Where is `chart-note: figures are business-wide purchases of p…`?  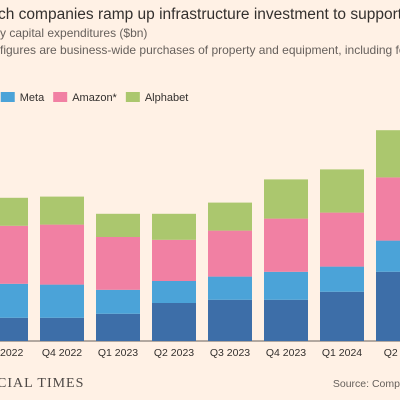
chart-note: figures are business-wide purchases of p… is located at coordinates (200, 50).